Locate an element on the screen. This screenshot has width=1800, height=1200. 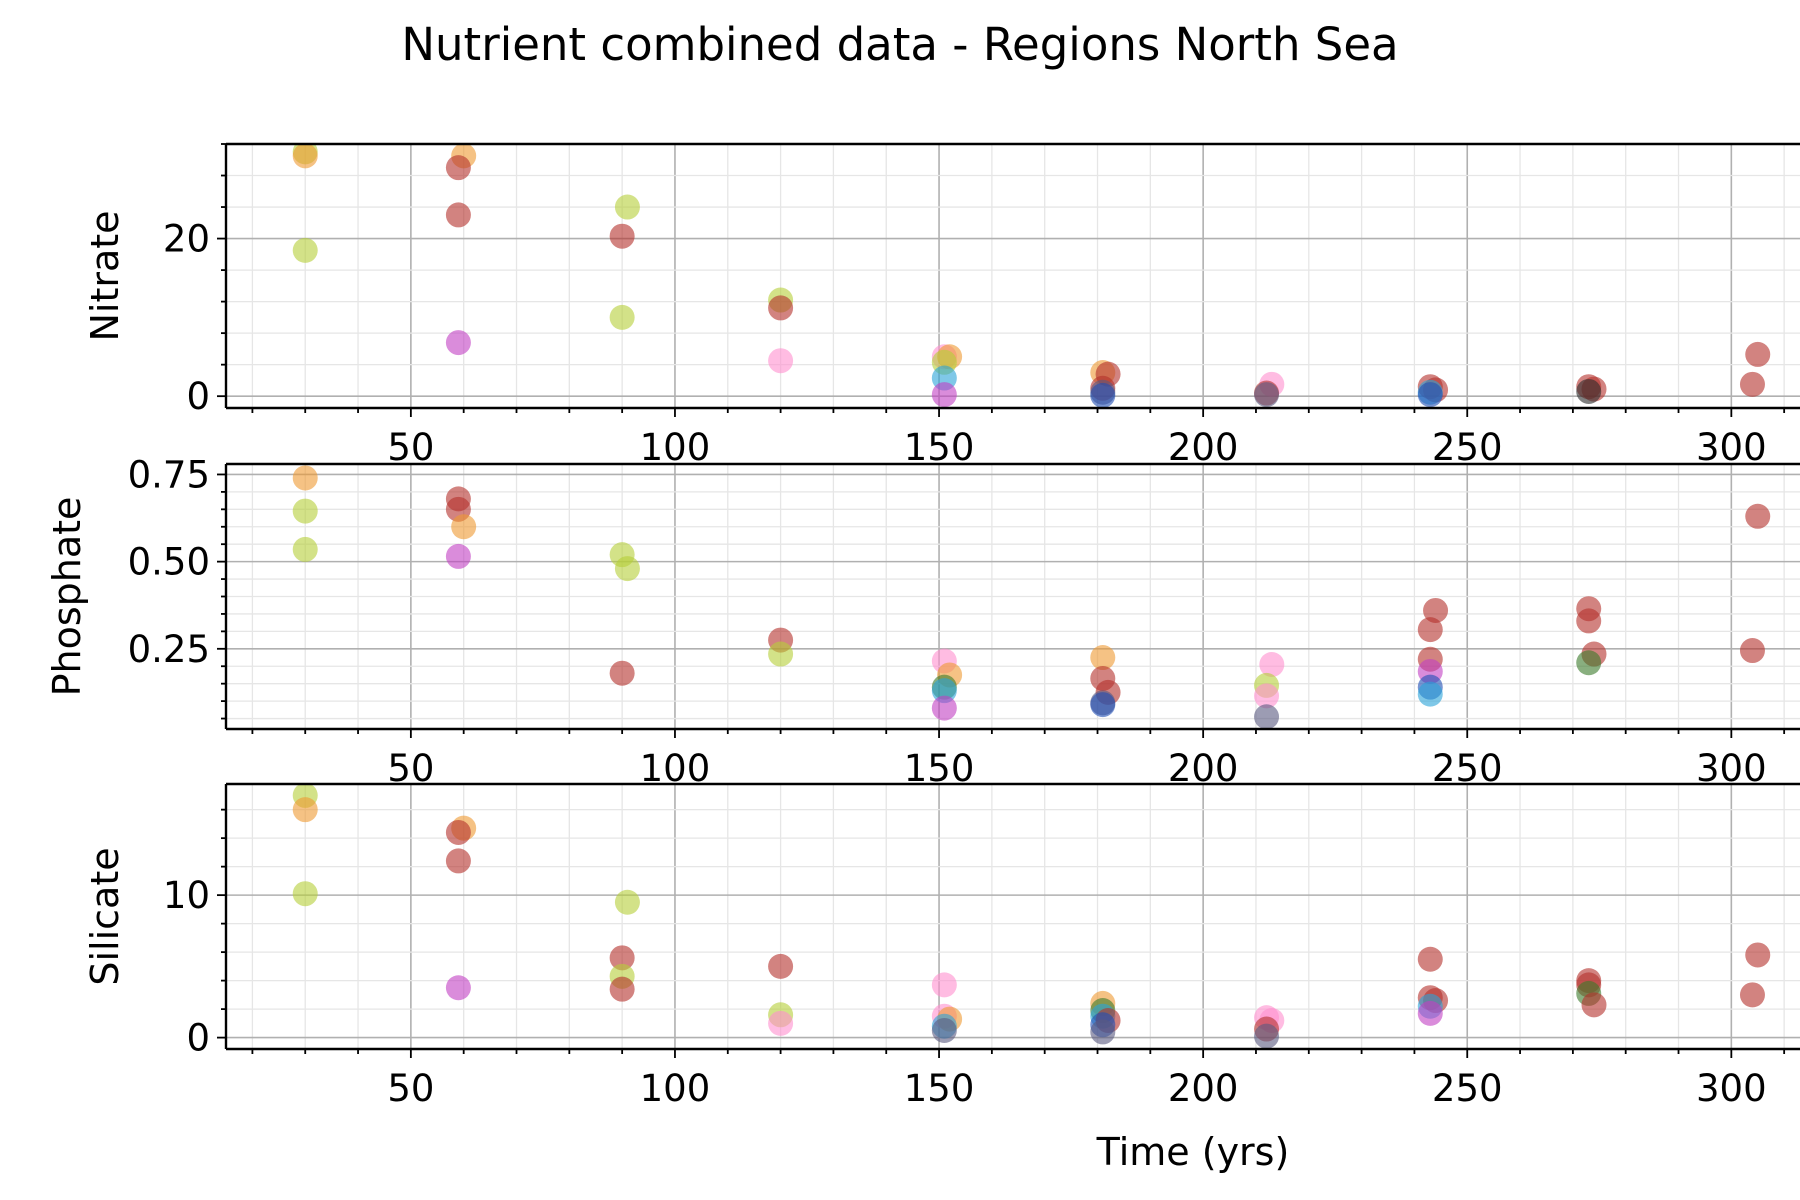
y-axis-title: Nitrate is located at coordinates (105, 275).